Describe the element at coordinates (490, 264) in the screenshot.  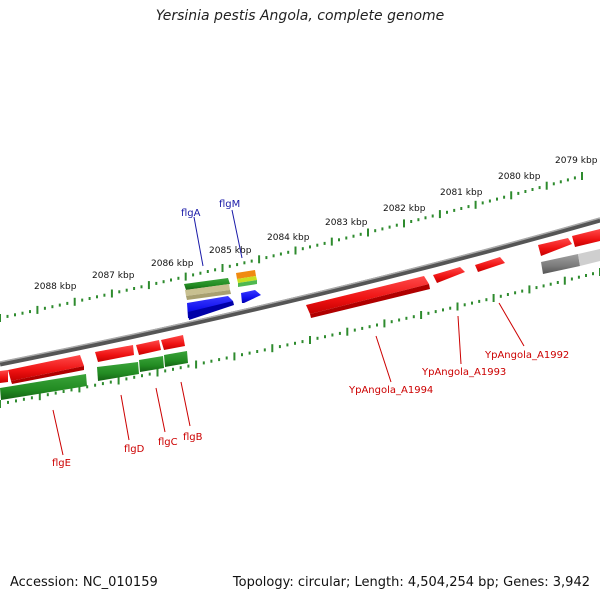
I see `reverse-cds-YpAngola_A1992` at that location.